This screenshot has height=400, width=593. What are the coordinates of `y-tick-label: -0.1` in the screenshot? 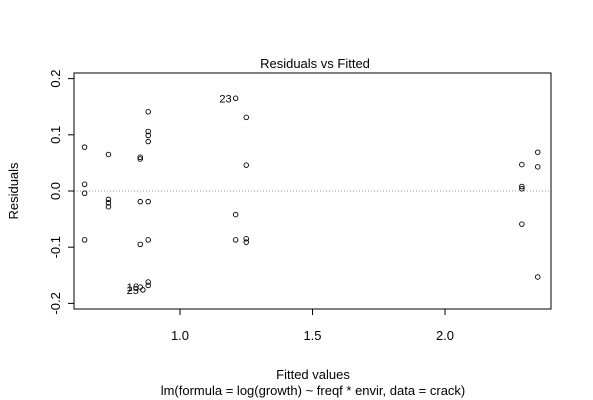 It's located at (55, 247).